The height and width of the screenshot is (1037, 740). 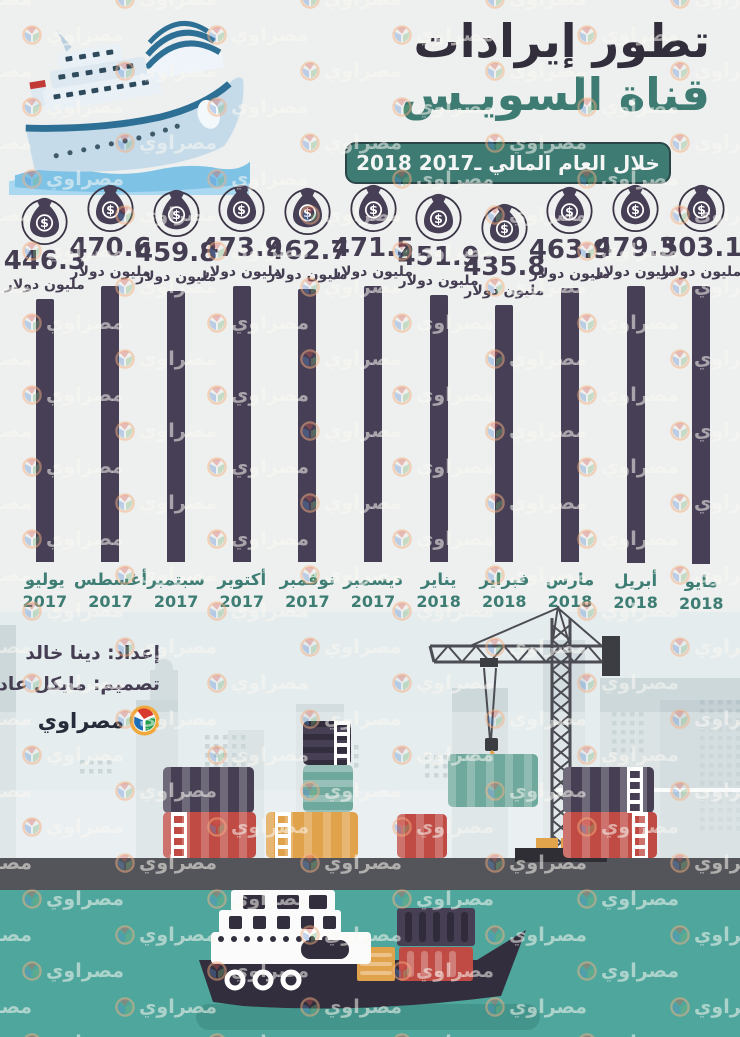 I want to click on bar-month-label: نوفمبر, so click(x=307, y=579).